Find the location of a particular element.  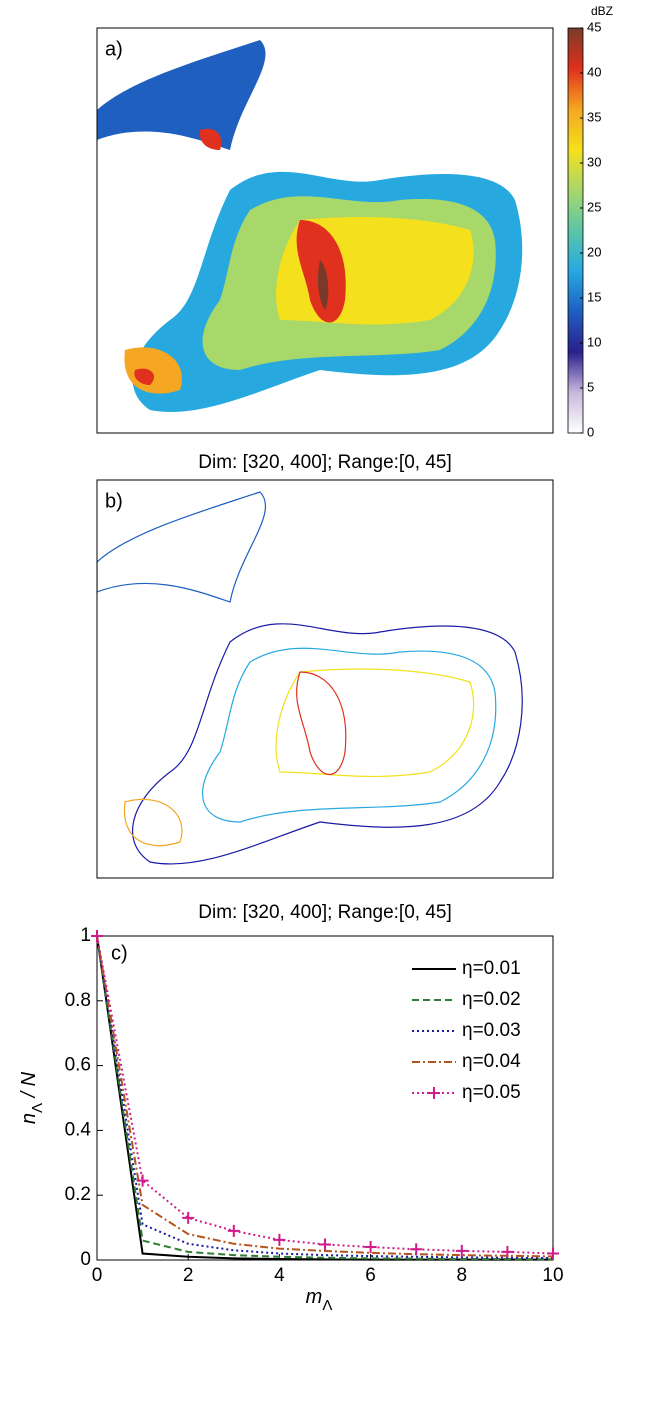

colorbar is located at coordinates (575, 230).